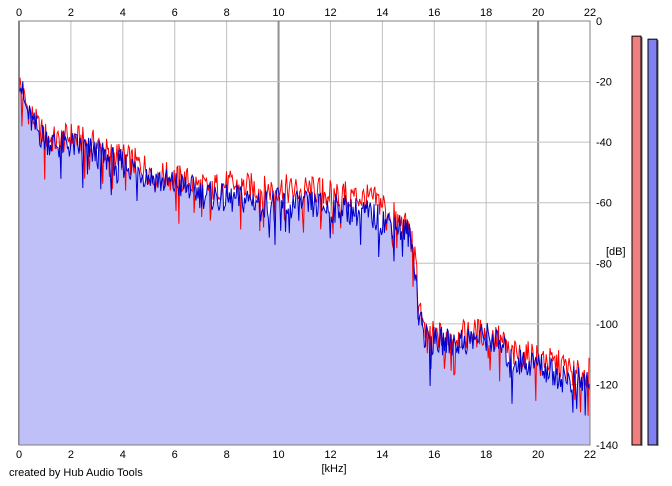 The image size is (672, 486). I want to click on y-tick-label: -20, so click(604, 83).